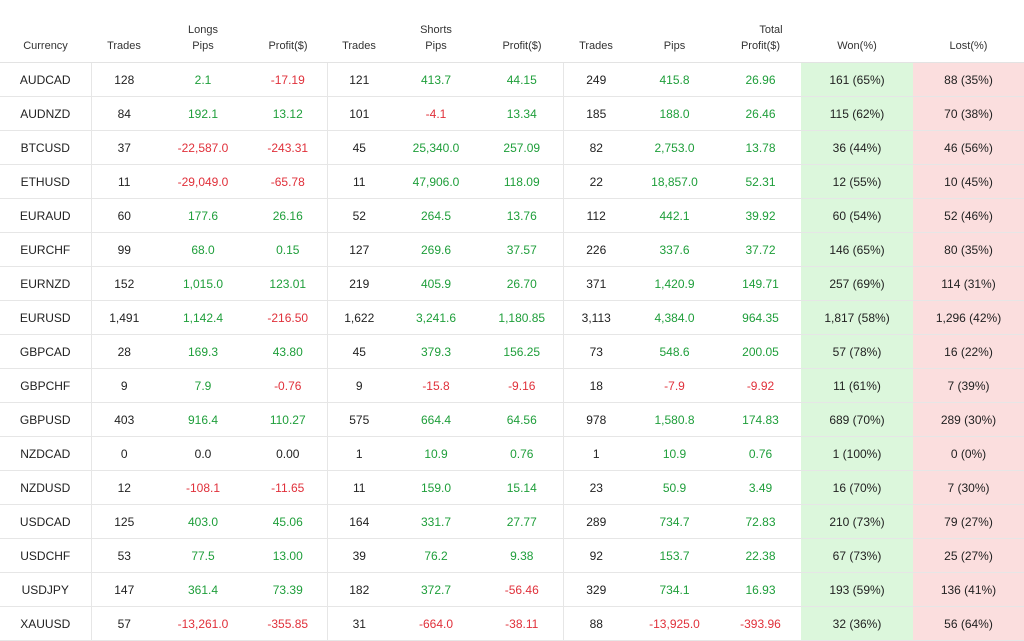 The height and width of the screenshot is (641, 1024). What do you see at coordinates (857, 623) in the screenshot?
I see `won-cell: 32 (36%)` at bounding box center [857, 623].